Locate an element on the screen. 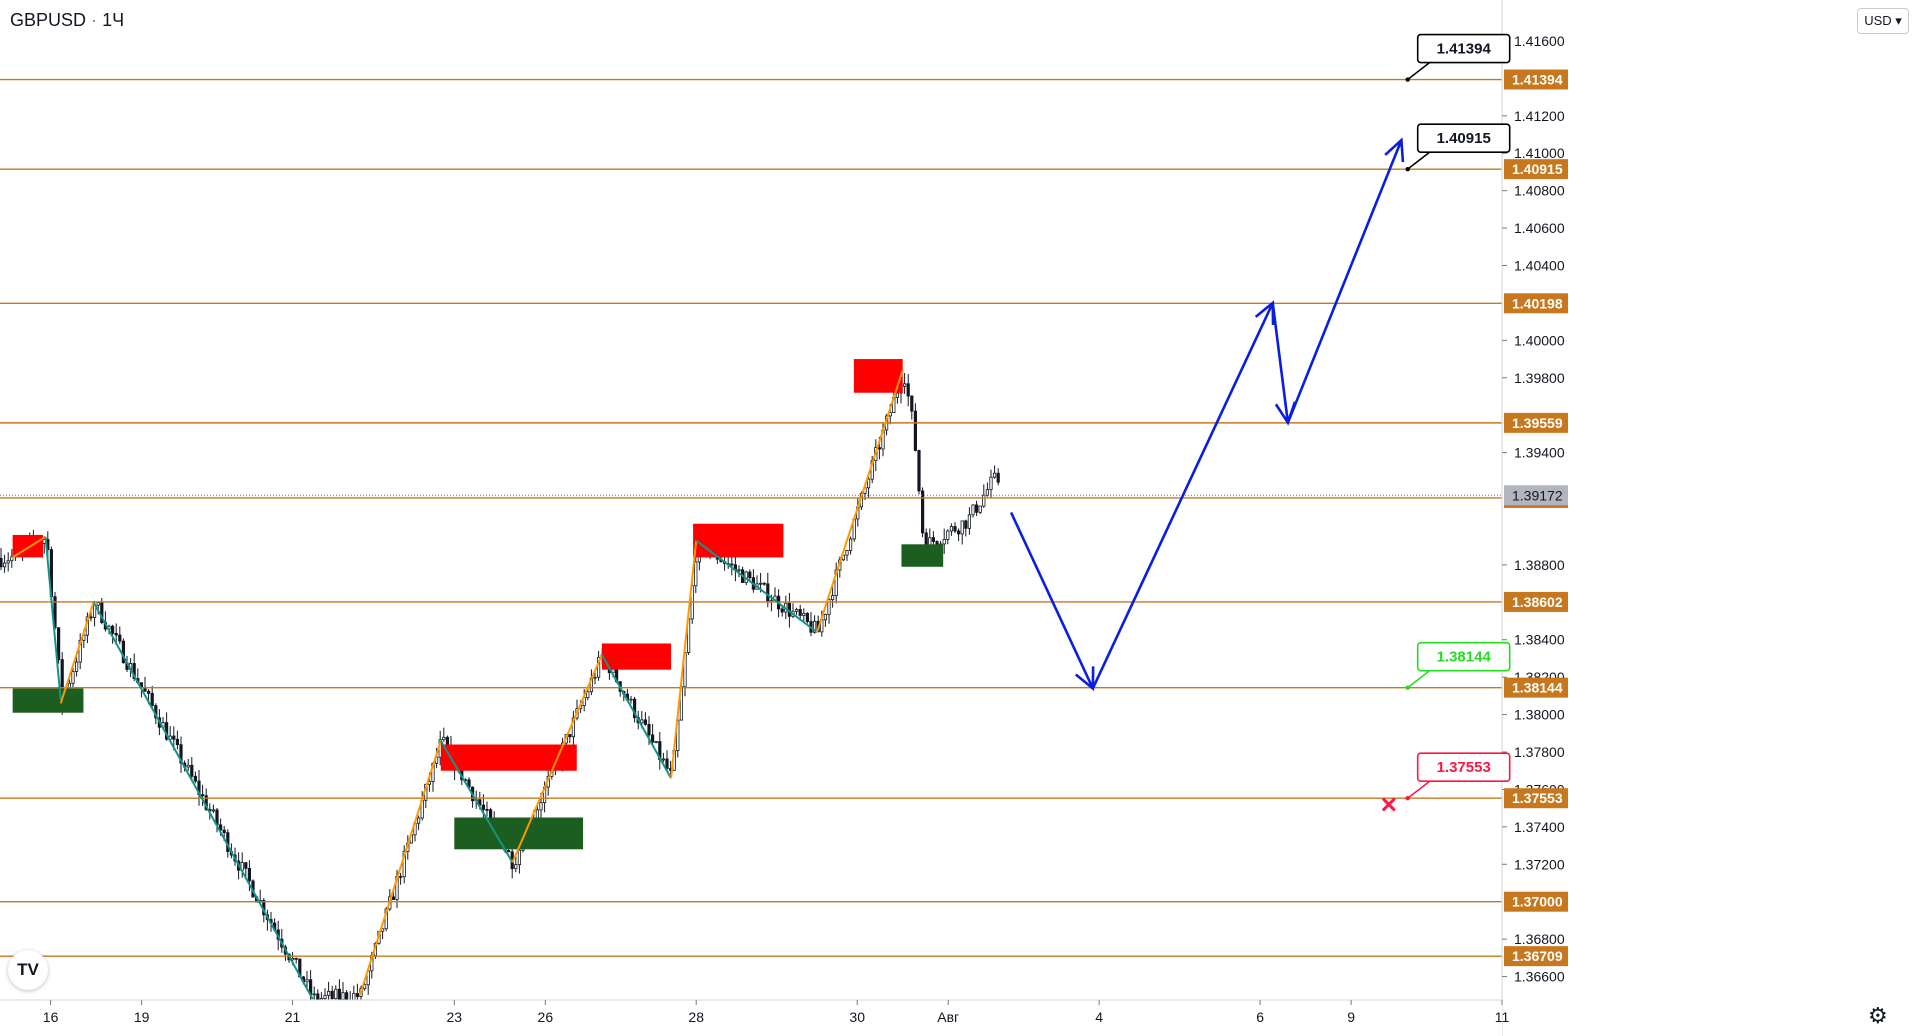 This screenshot has width=1920, height=1036. demand-zone is located at coordinates (922, 555).